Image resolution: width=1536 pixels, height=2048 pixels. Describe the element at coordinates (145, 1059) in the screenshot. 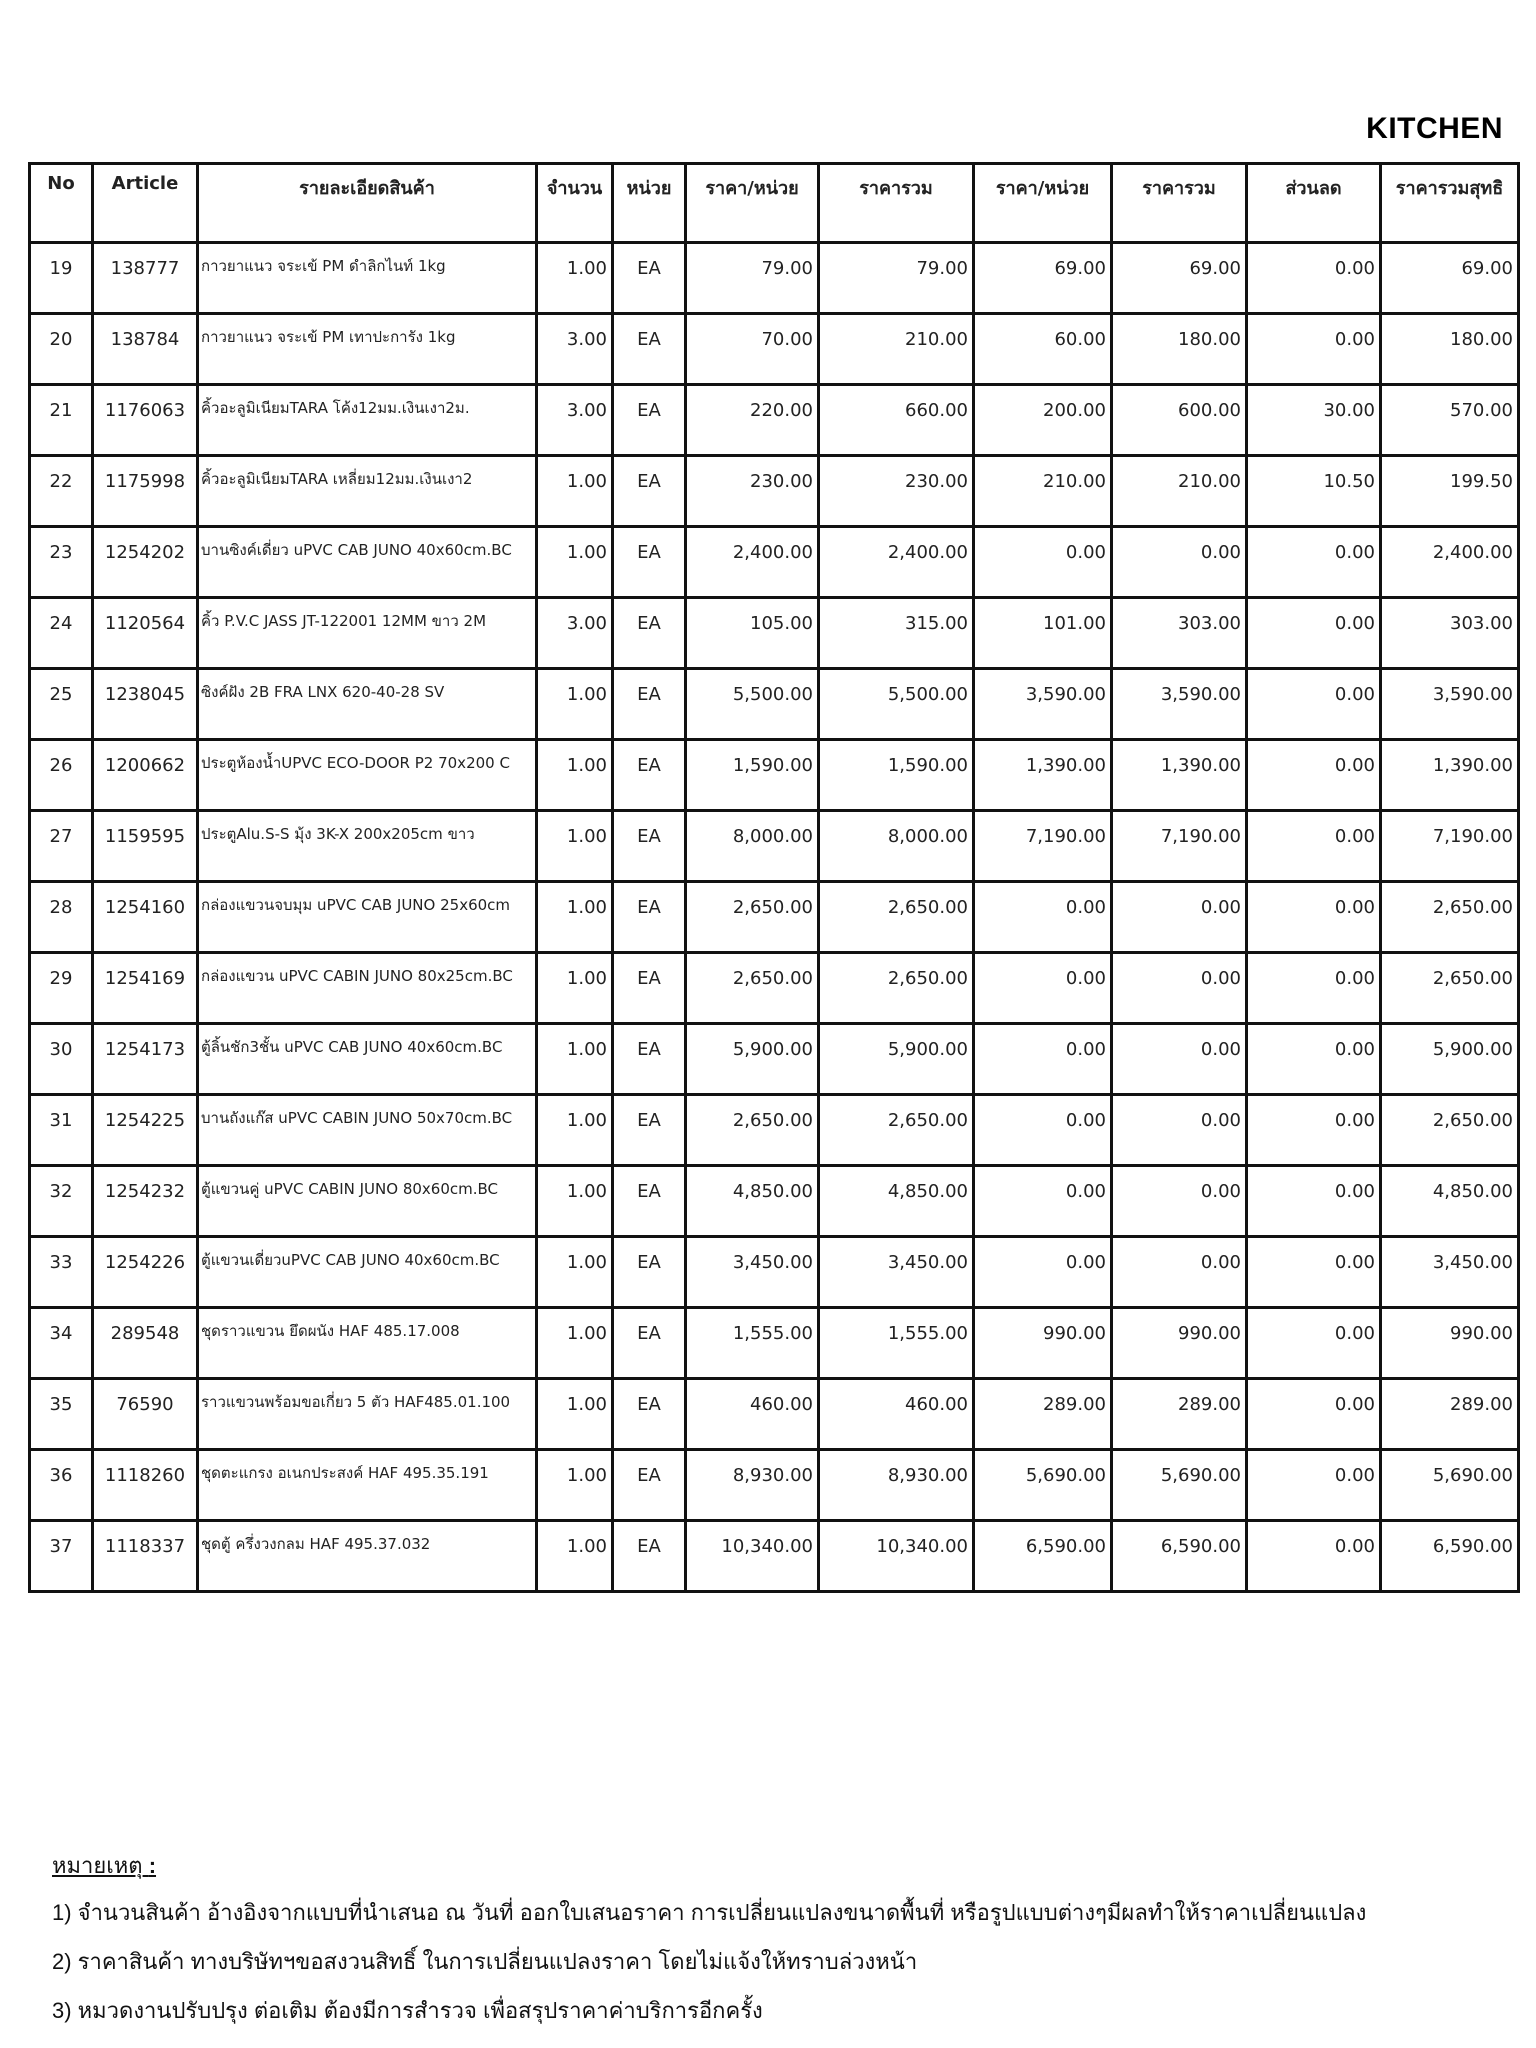

I see `cell-article: 1254173` at that location.